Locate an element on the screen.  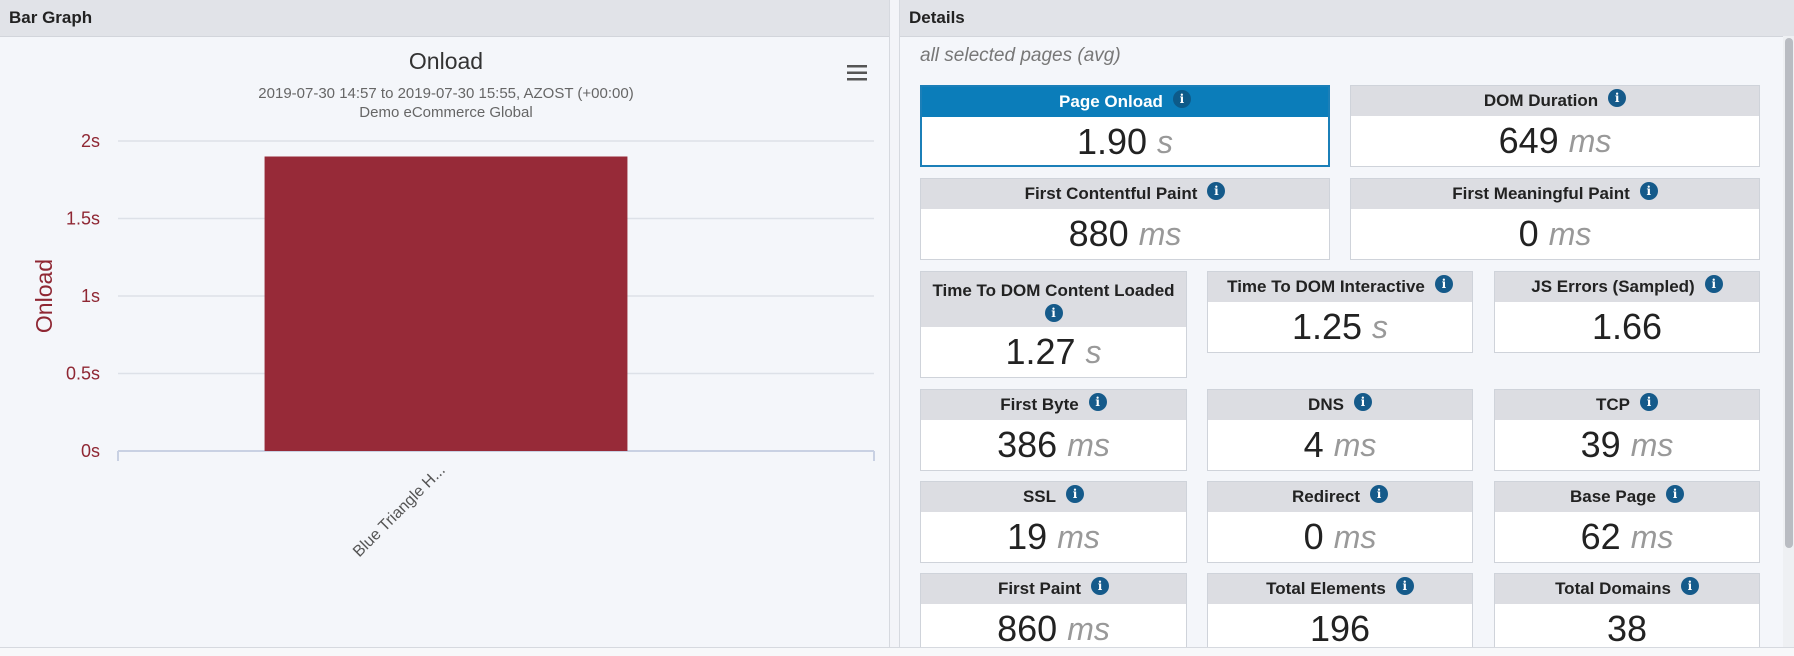
metric-card-first-paint: First Paint i 860 ms is located at coordinates (1053, 610).